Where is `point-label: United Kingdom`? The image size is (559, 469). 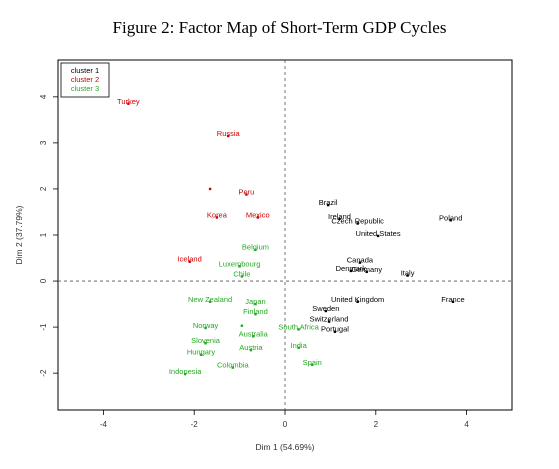 point-label: United Kingdom is located at coordinates (357, 299).